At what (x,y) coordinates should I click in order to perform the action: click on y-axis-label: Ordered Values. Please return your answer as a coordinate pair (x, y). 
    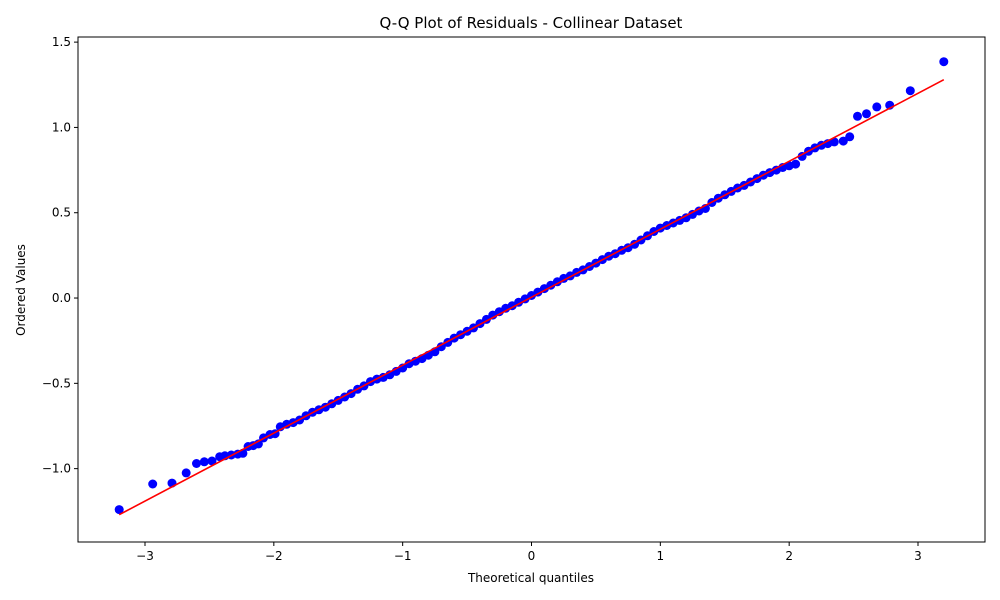
    Looking at the image, I should click on (21, 290).